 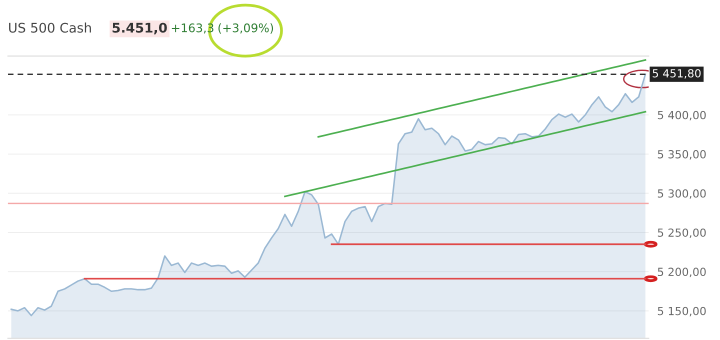 What do you see at coordinates (682, 273) in the screenshot?
I see `y-tick-label: 5 200,00` at bounding box center [682, 273].